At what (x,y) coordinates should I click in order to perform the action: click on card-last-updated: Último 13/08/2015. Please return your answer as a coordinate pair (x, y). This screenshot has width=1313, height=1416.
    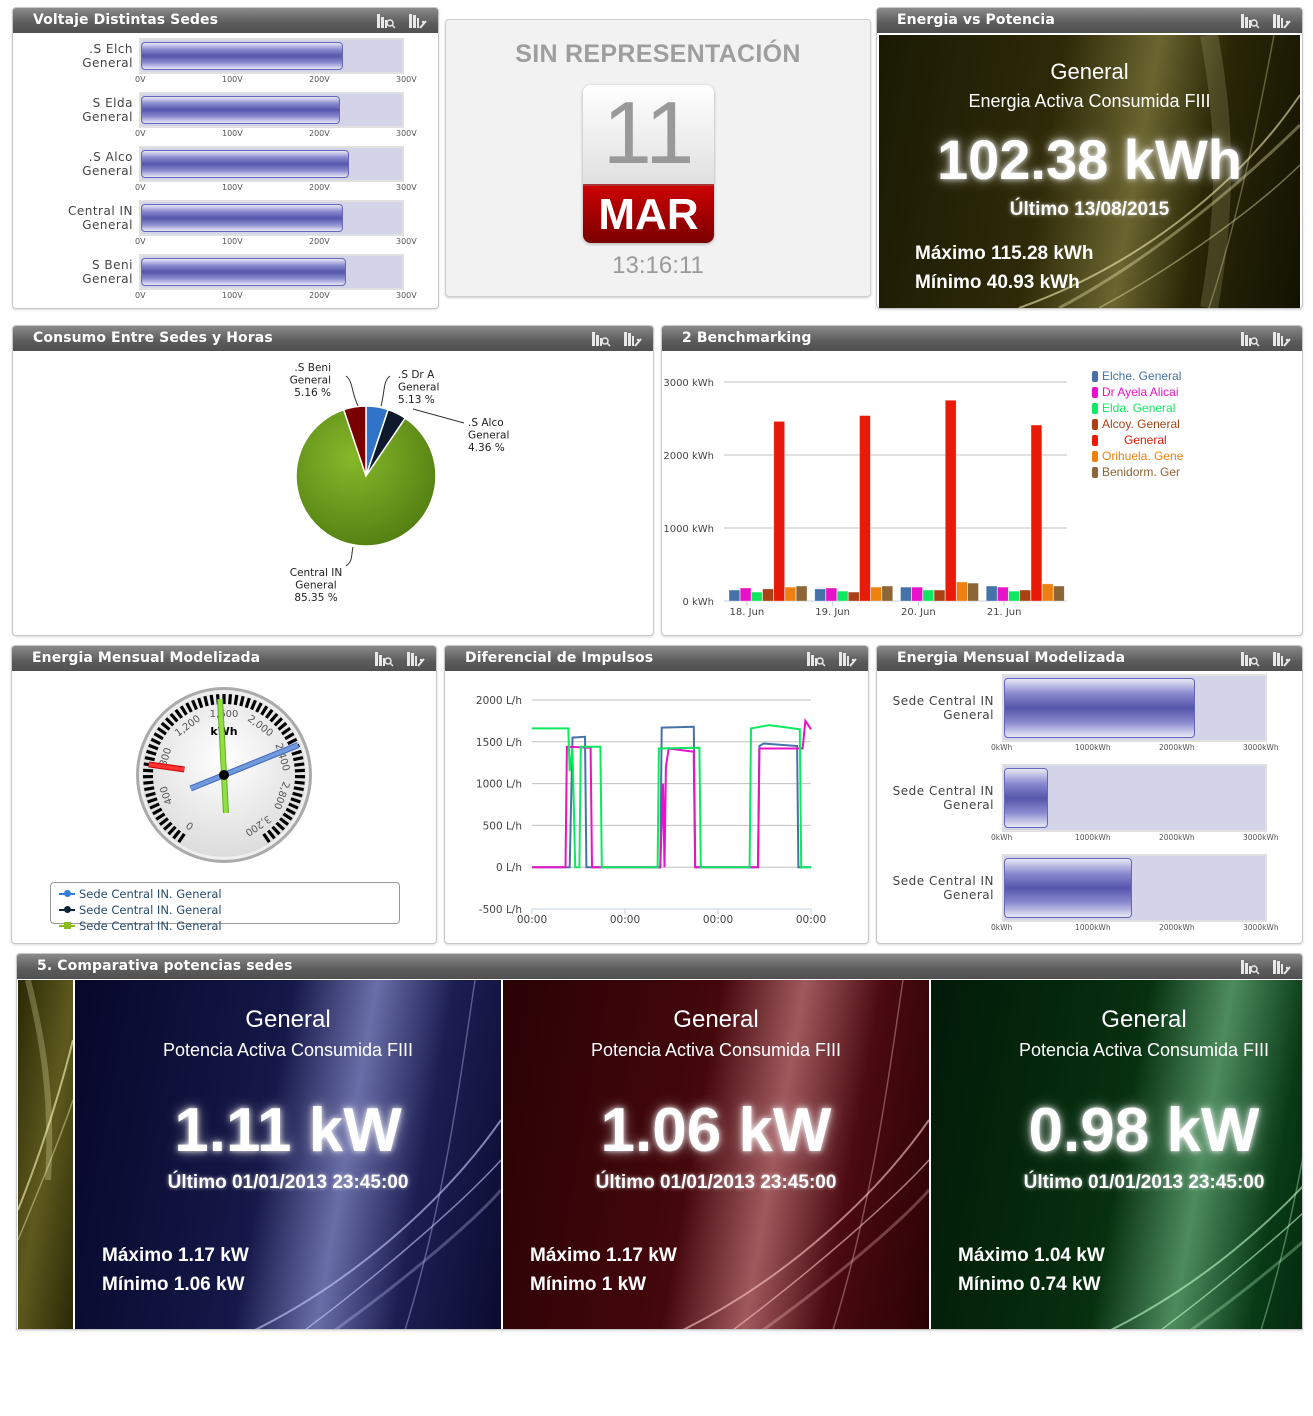
    Looking at the image, I should click on (1089, 209).